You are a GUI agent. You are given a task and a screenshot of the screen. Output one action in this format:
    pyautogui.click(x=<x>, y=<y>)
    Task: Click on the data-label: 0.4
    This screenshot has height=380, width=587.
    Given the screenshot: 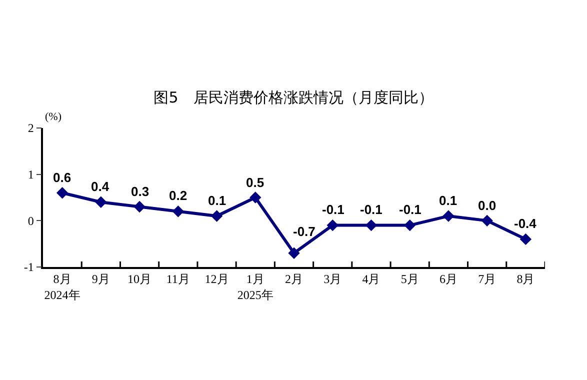 What is the action you would take?
    pyautogui.click(x=100, y=186)
    